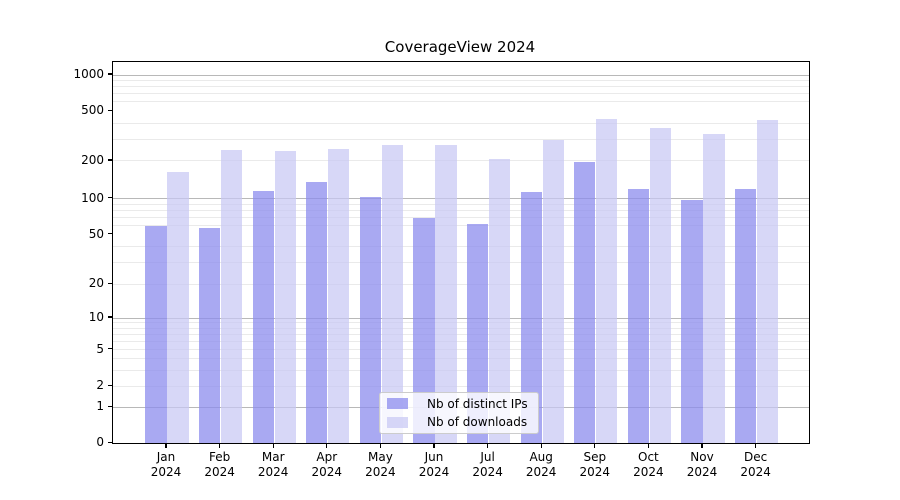 This screenshot has width=900, height=500. I want to click on x-tick-mark-may, so click(380, 445).